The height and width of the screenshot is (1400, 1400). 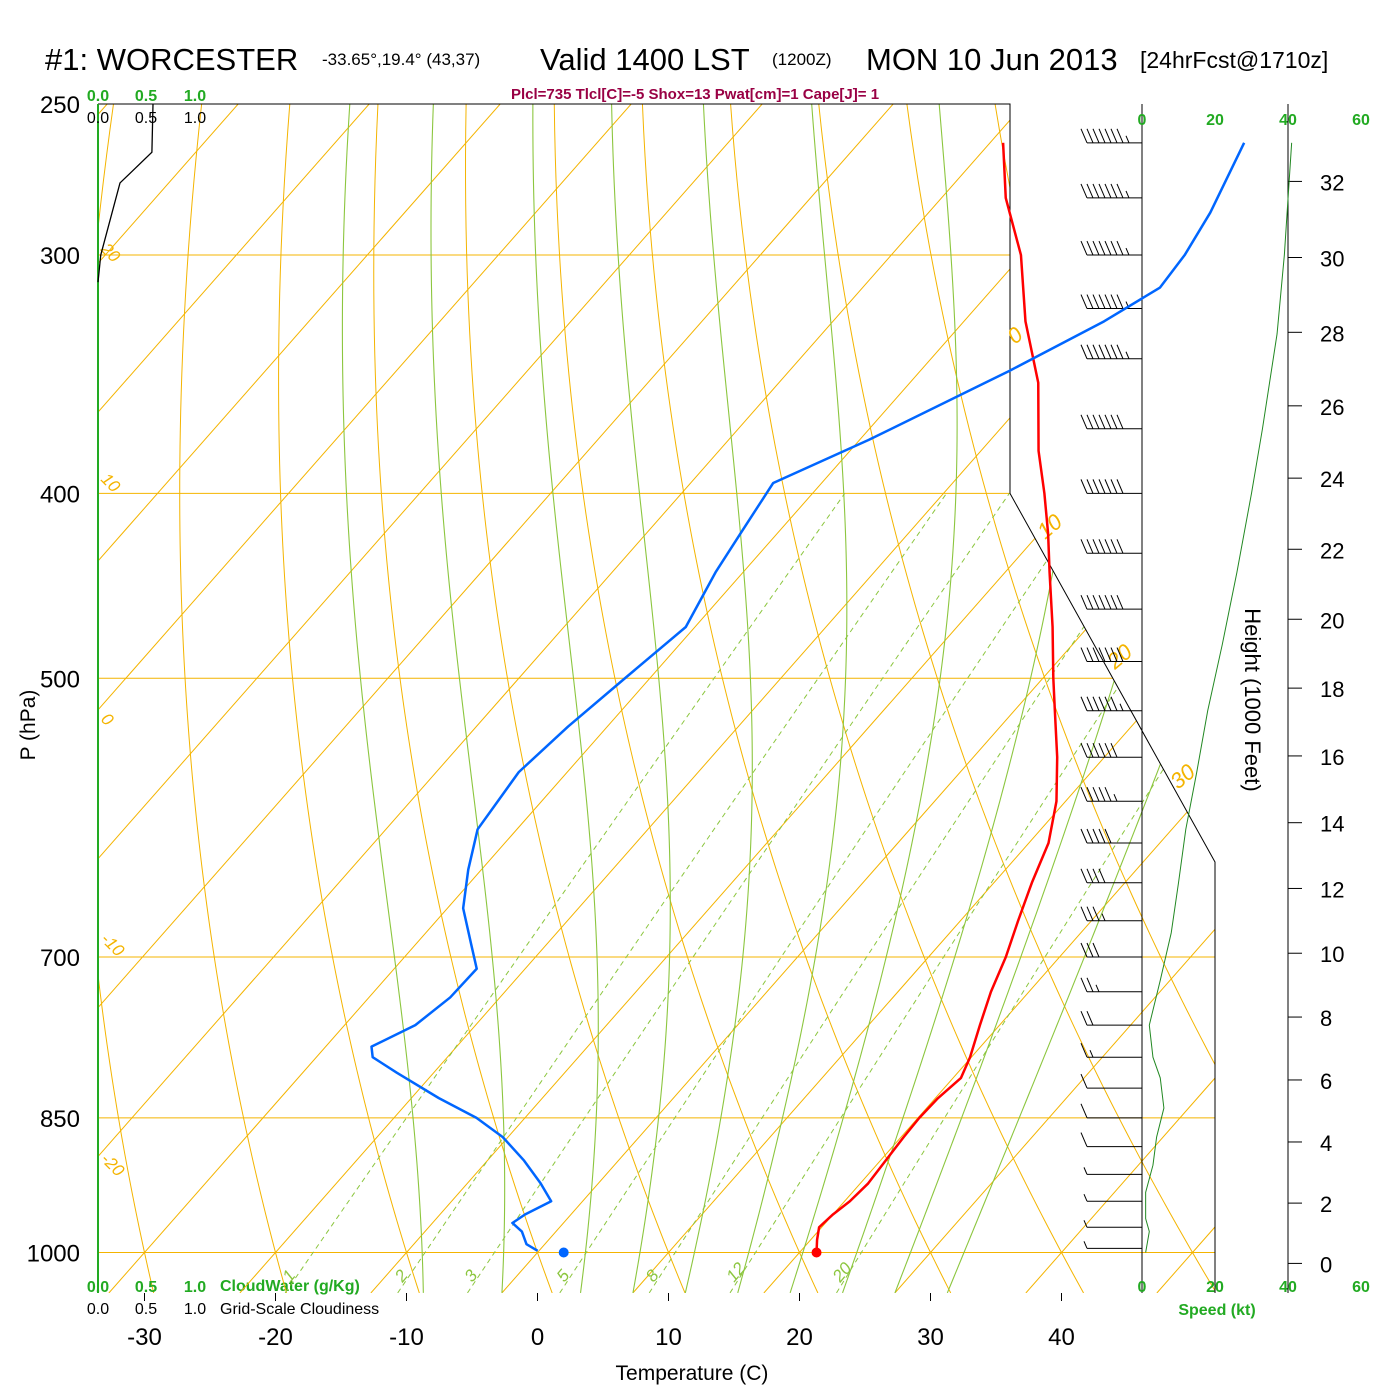 What do you see at coordinates (172, 59) in the screenshot?
I see `station-name: #1: WORCESTER` at bounding box center [172, 59].